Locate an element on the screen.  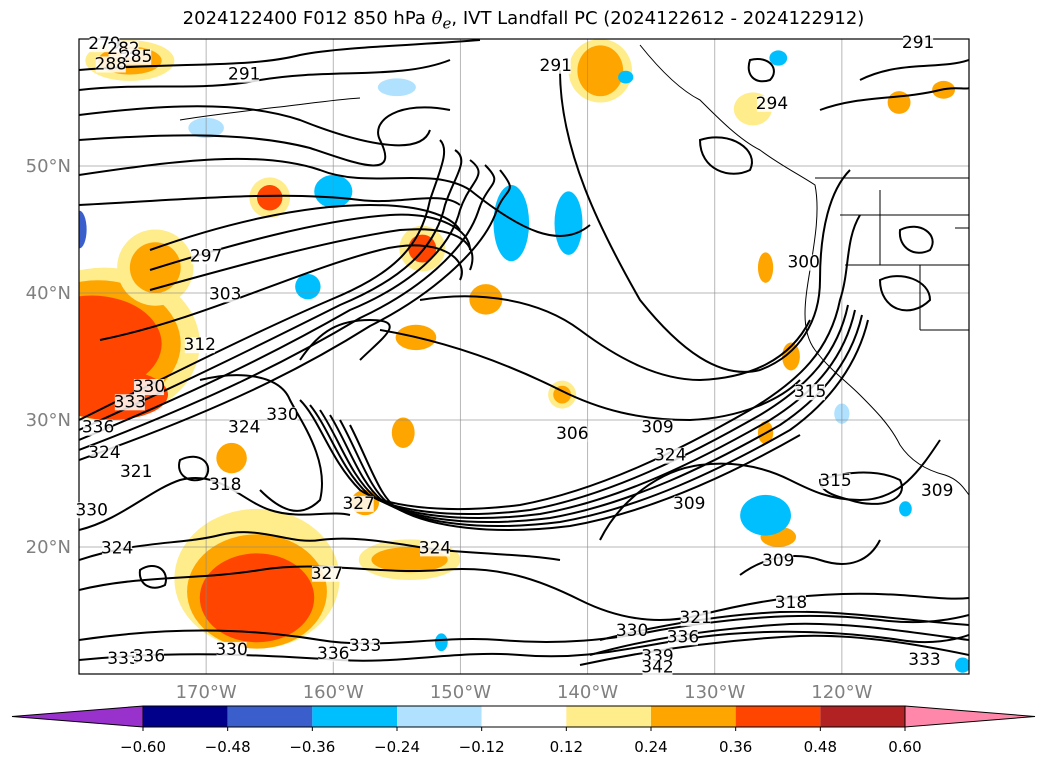
theta-subscript: e is located at coordinates (447, 23).